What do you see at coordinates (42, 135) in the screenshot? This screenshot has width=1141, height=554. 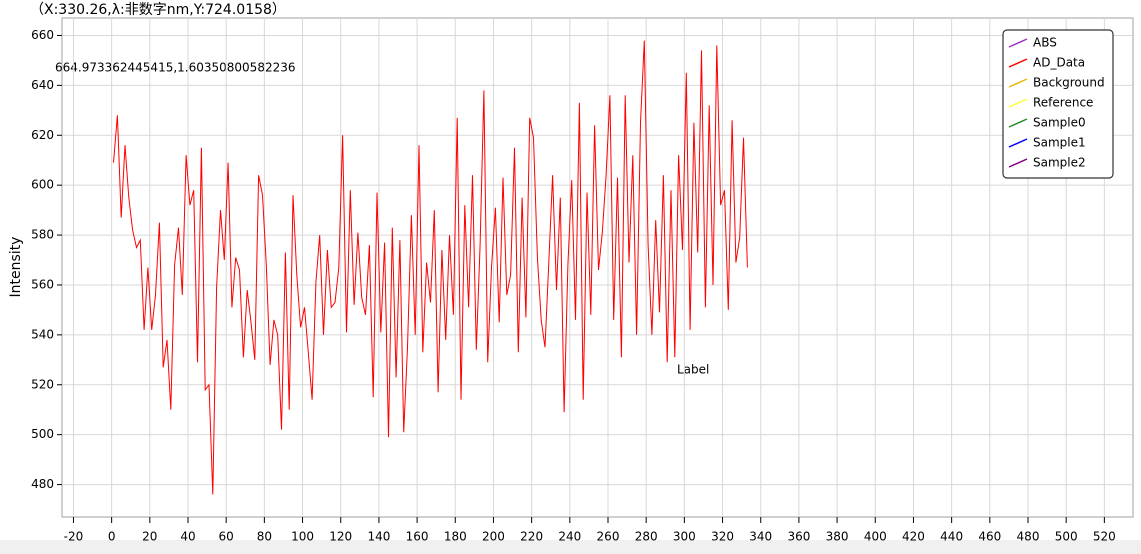 I see `y-tick-label: 620` at bounding box center [42, 135].